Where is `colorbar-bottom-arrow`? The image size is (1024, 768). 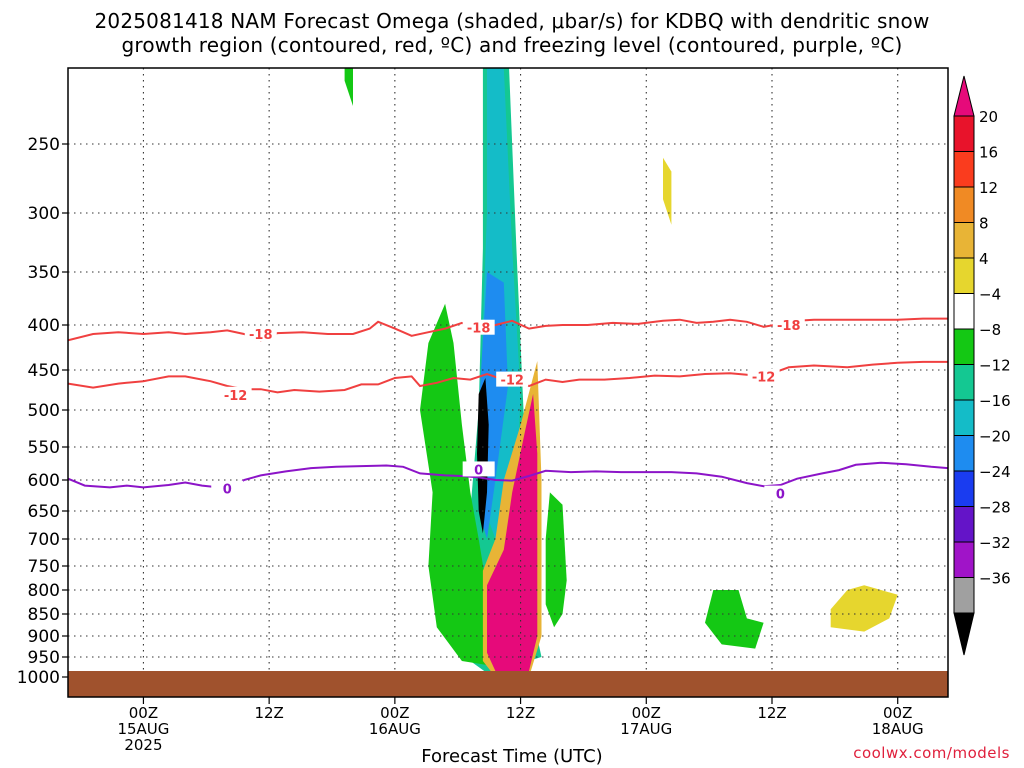
colorbar-bottom-arrow is located at coordinates (964, 634).